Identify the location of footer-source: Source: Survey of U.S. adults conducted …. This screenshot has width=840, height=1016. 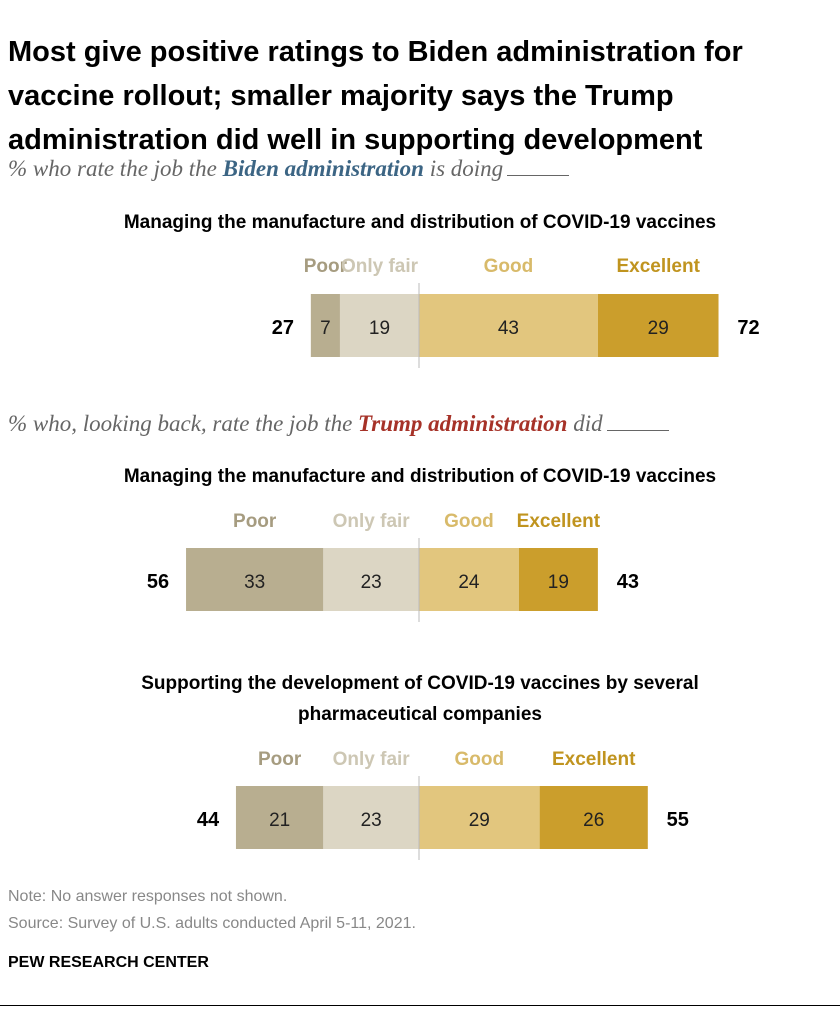
(212, 923).